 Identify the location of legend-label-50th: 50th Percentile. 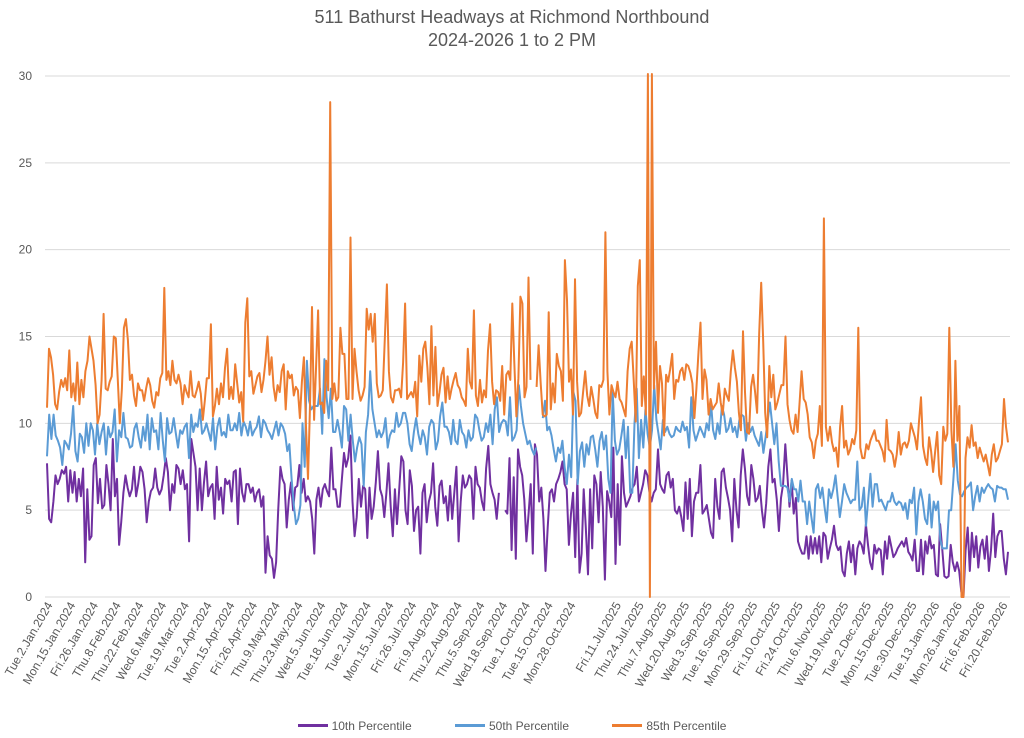
(529, 725).